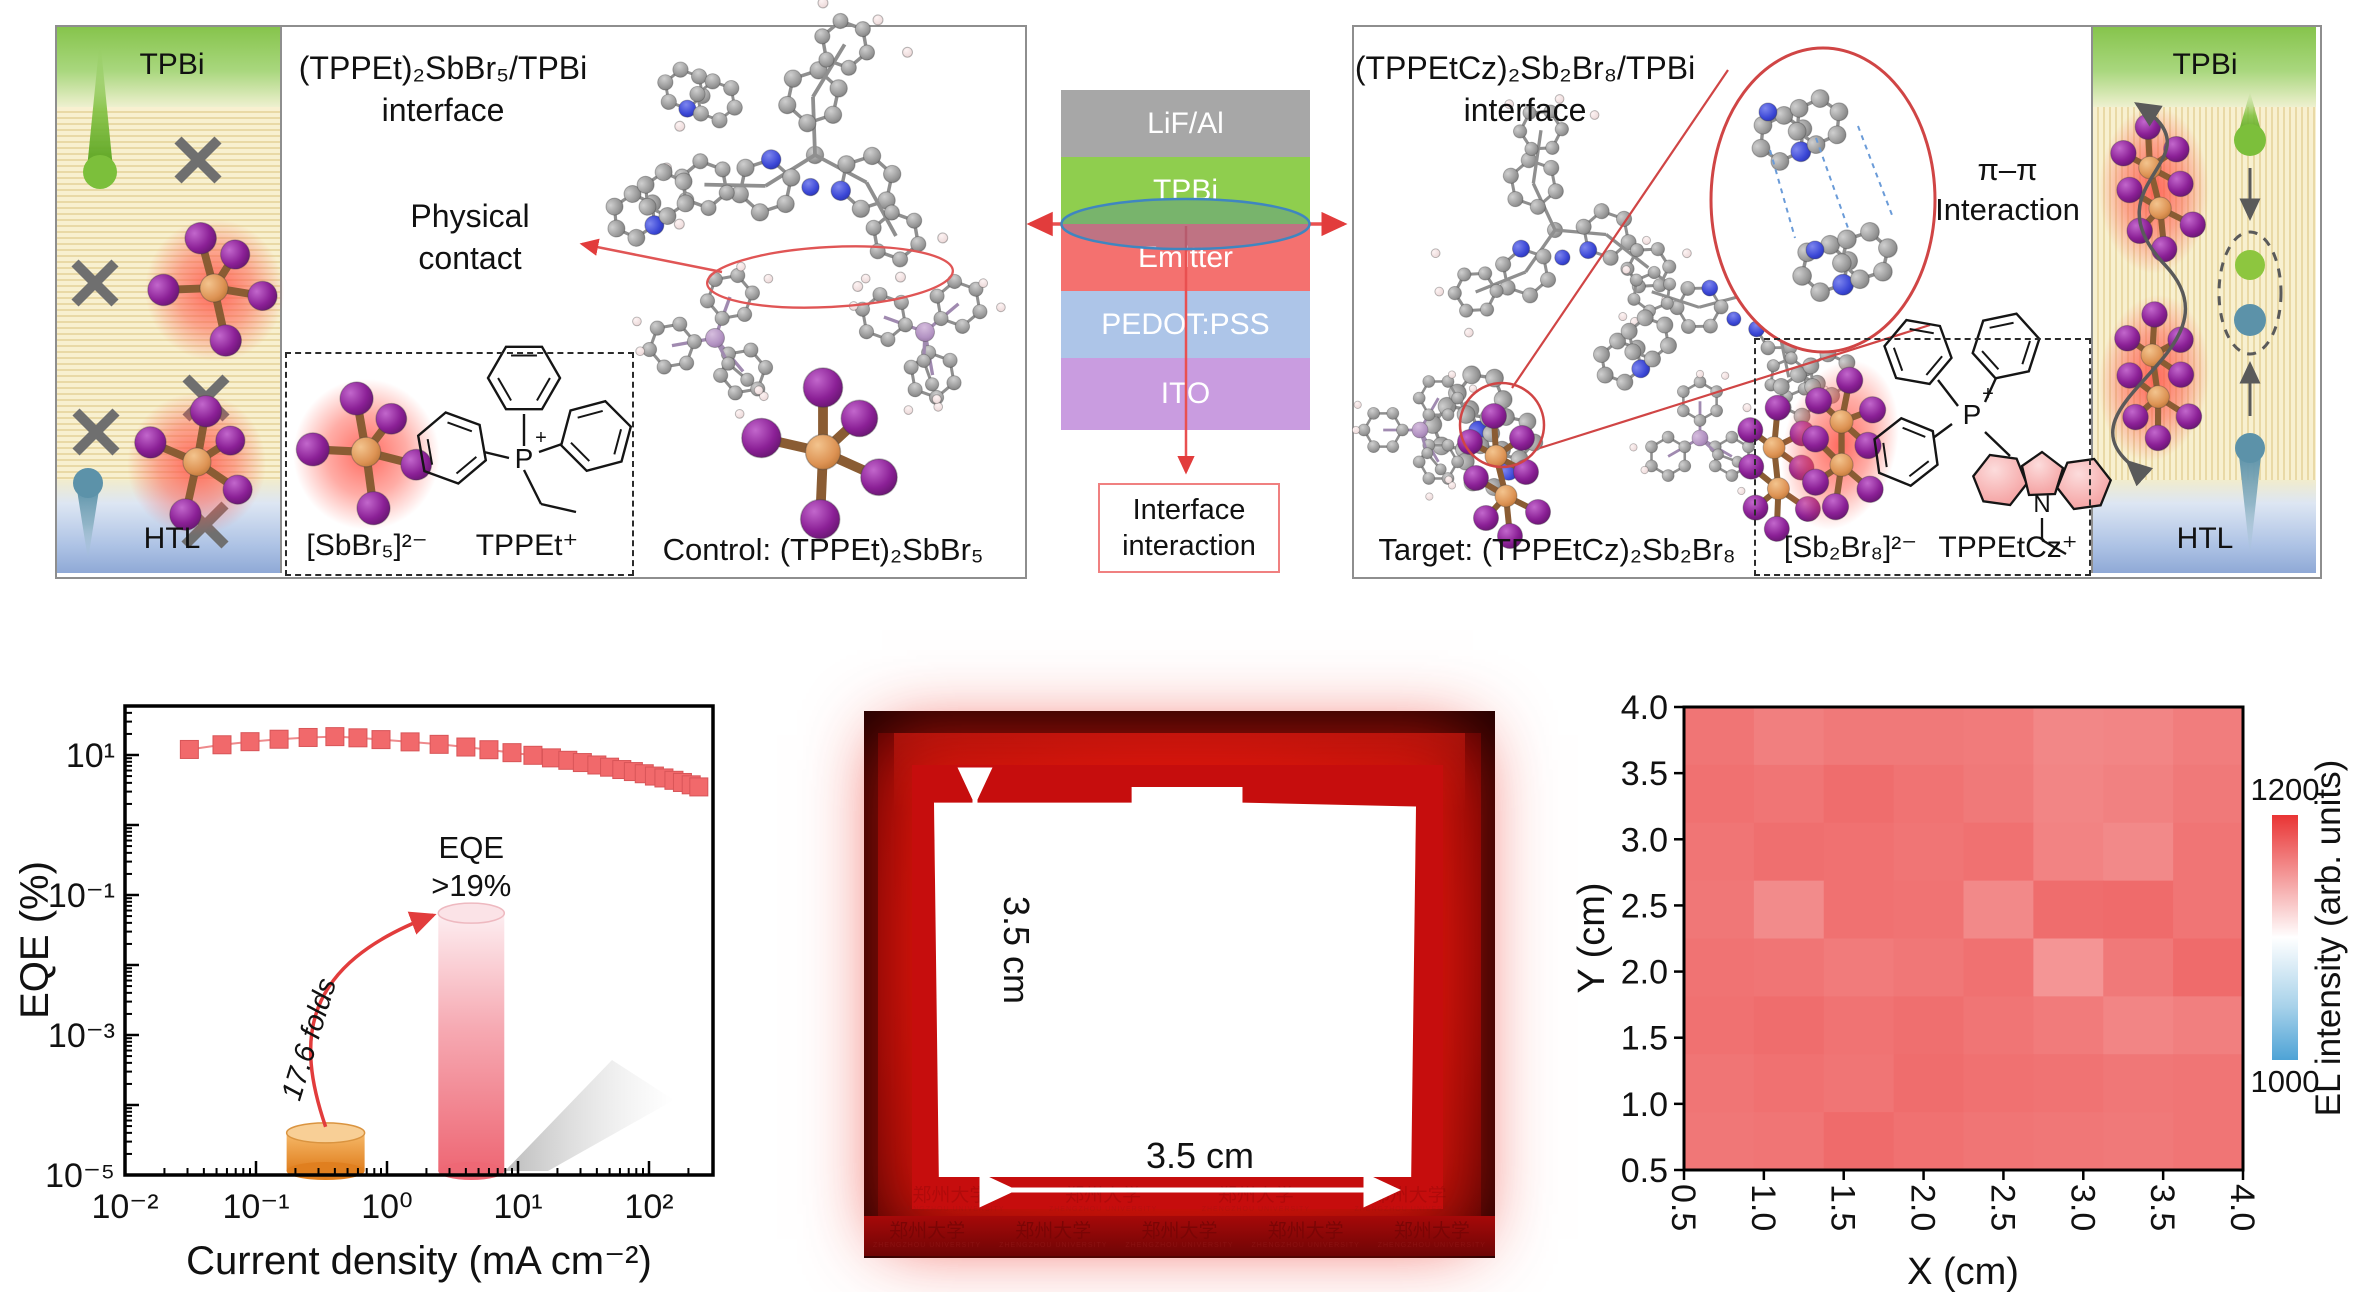 This screenshot has height=1292, width=2362. What do you see at coordinates (927, 1235) in the screenshot?
I see `watermark-text: 郑州大学 ZHENGZHOU UNIVERSITY` at bounding box center [927, 1235].